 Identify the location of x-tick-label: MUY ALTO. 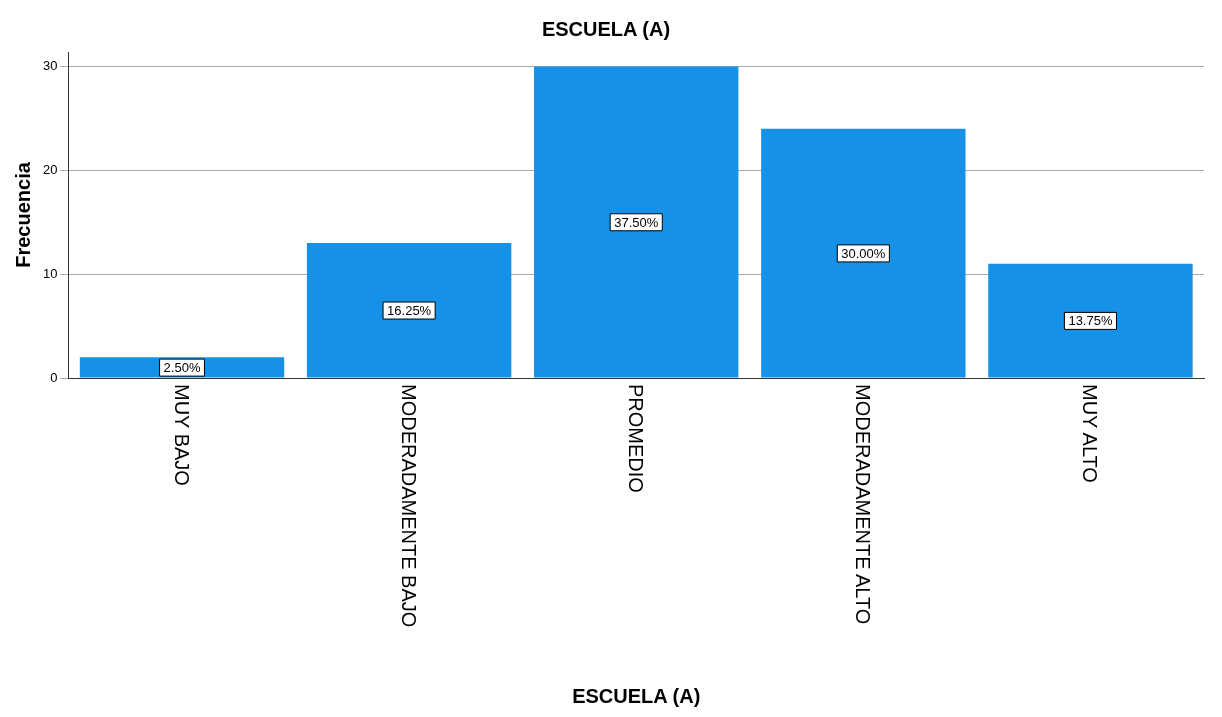
(1090, 433).